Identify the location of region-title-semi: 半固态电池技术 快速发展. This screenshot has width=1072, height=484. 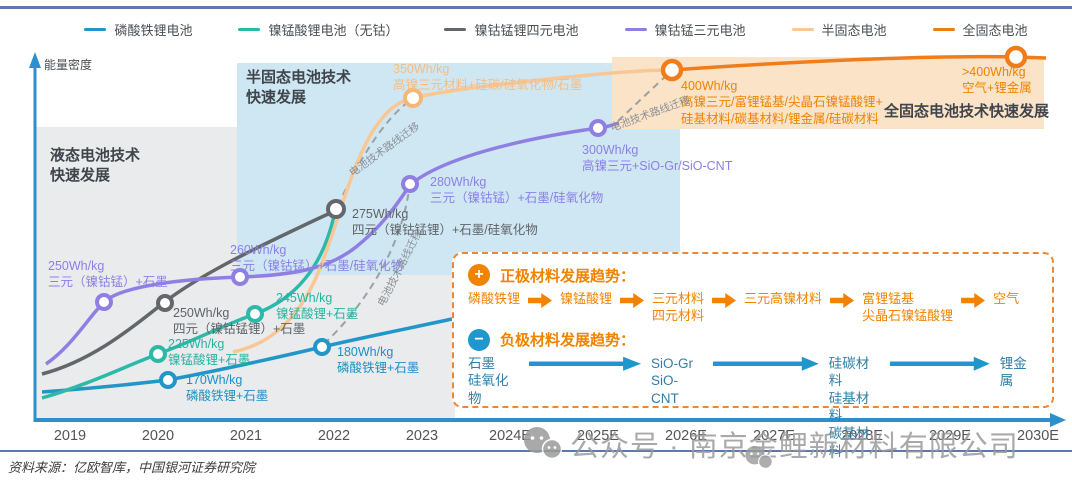
(299, 88).